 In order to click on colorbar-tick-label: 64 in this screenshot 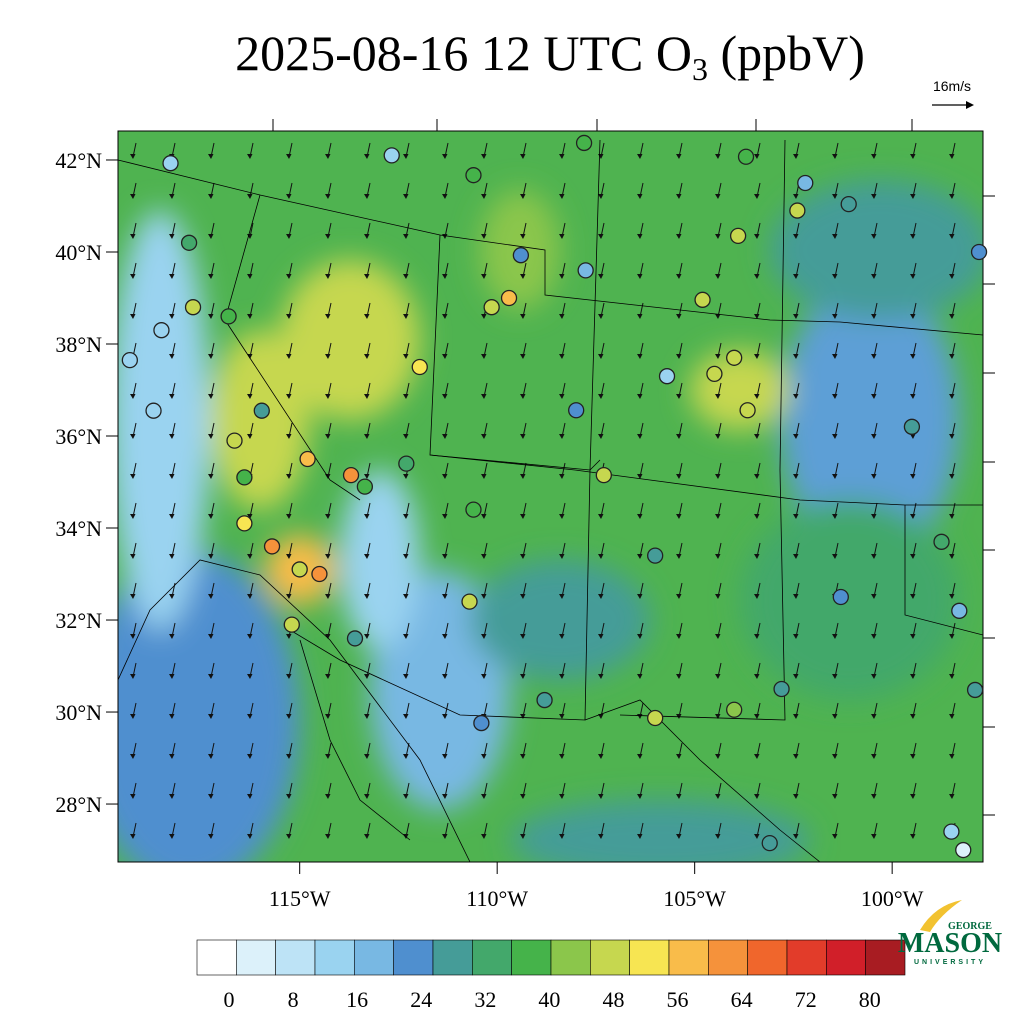, I will do `click(742, 999)`.